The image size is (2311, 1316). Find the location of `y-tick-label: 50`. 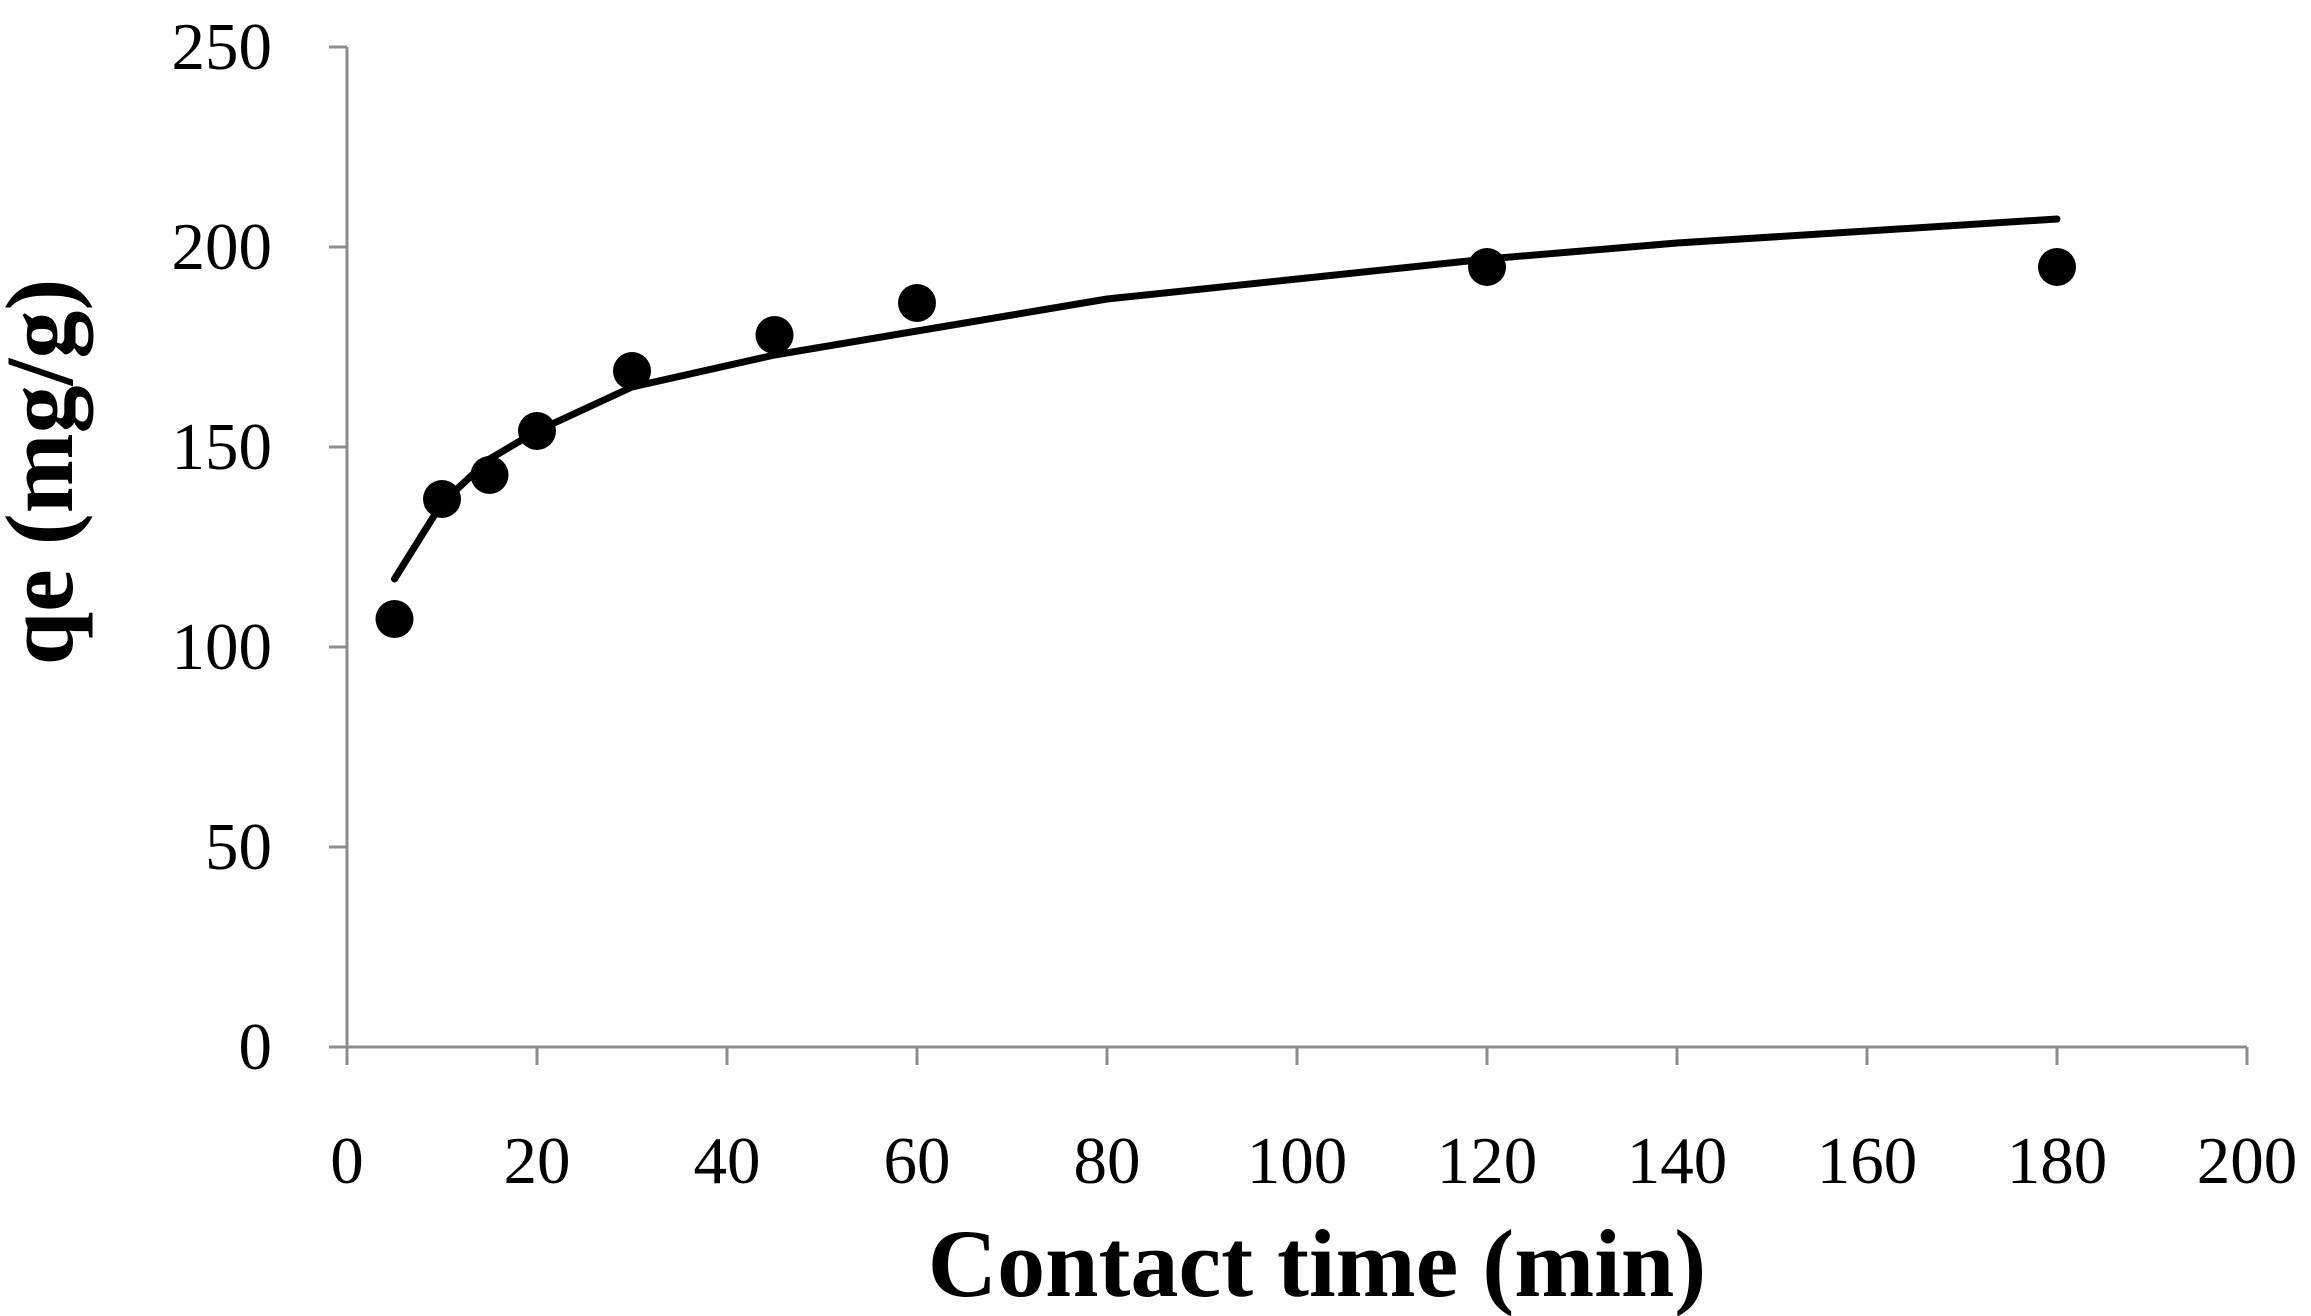

y-tick-label: 50 is located at coordinates (238, 847).